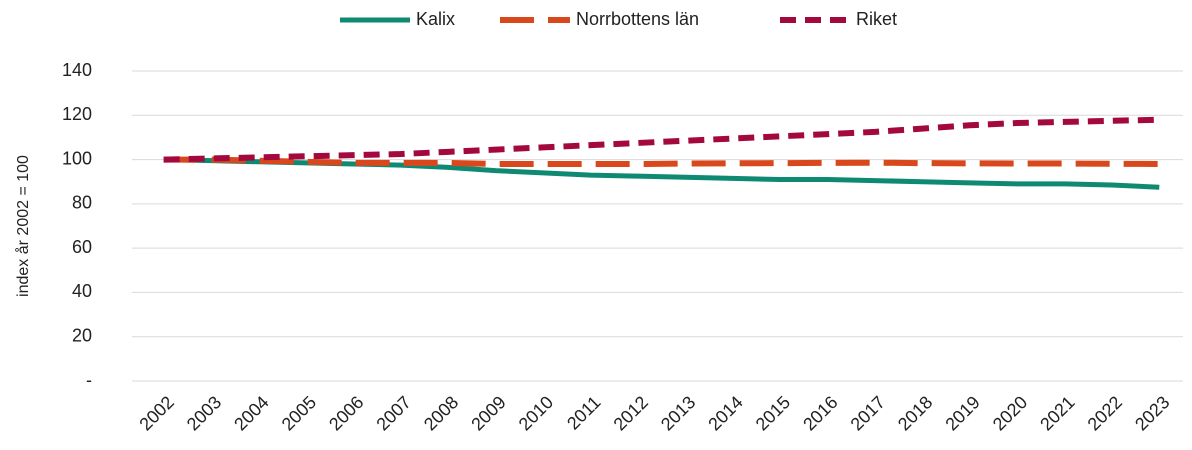  I want to click on x-tick-label: 2020, so click(1010, 413).